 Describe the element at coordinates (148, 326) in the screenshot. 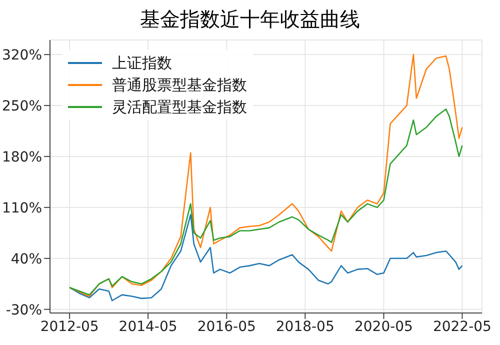

I see `x-tick-label: 2014-05` at that location.